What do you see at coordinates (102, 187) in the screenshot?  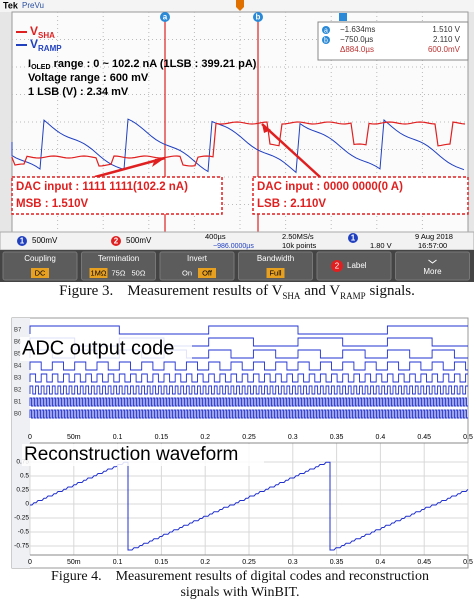 I see `callout-text: DAC input : 1111 1111(102.2 nA)` at bounding box center [102, 187].